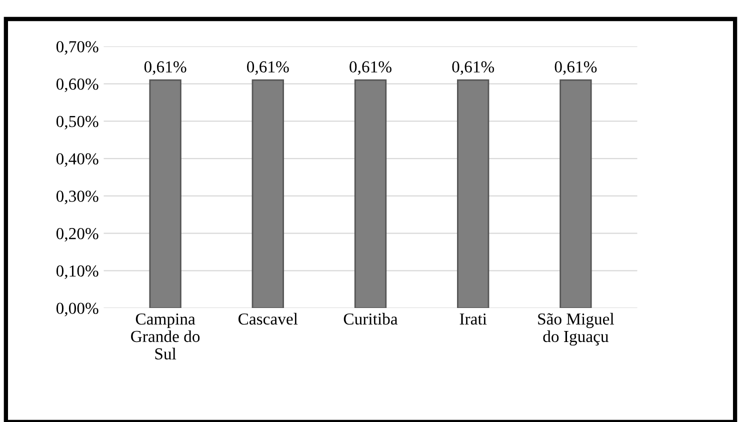 This screenshot has height=422, width=741. What do you see at coordinates (268, 318) in the screenshot?
I see `x-tick-label: Cascavel` at bounding box center [268, 318].